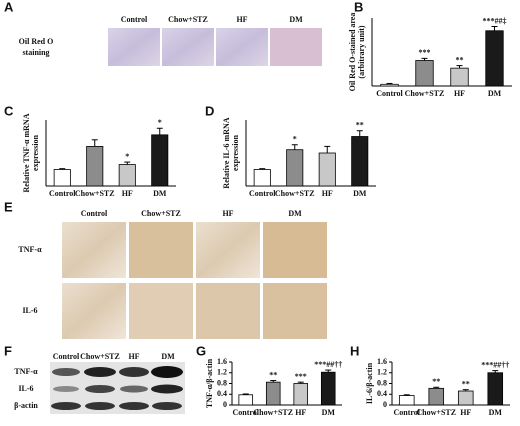  What do you see at coordinates (361, 51) in the screenshot?
I see `y-axis-label: (arbitrary unit)` at bounding box center [361, 51].